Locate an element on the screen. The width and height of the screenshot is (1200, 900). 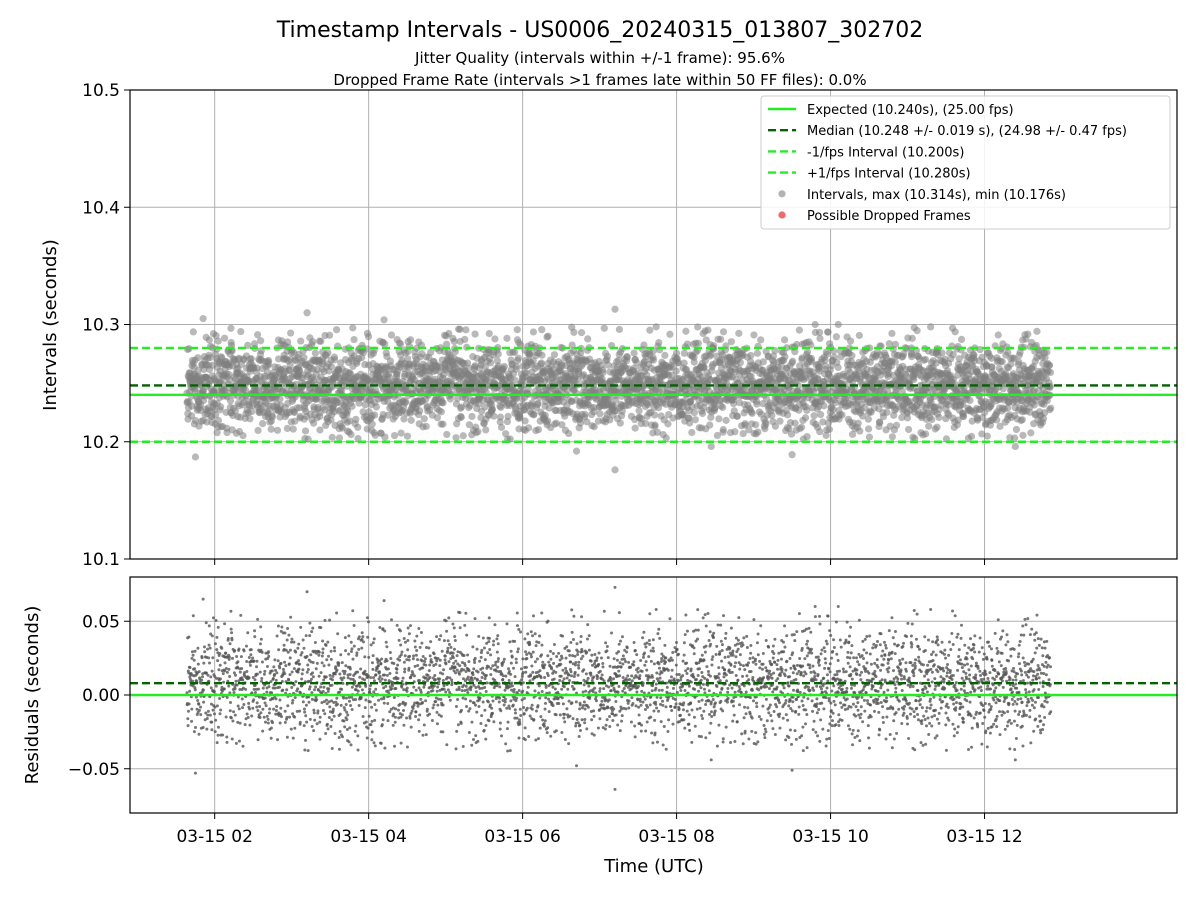
top-y-tick-label: 10.3 is located at coordinates (101, 326).